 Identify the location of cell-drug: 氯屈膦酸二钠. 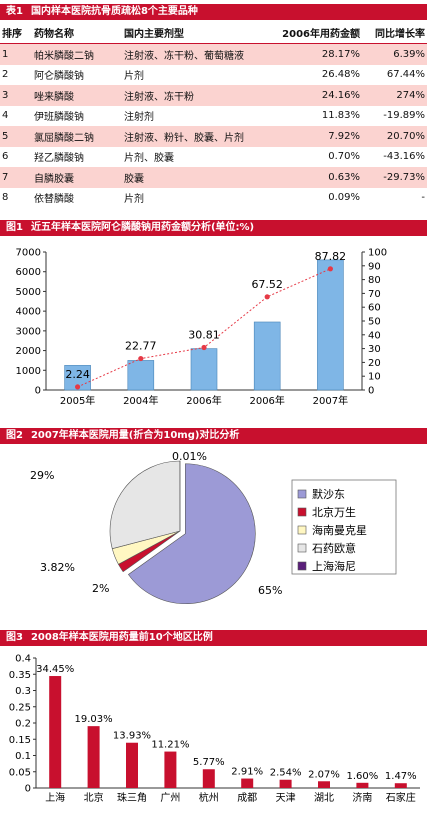
(77, 136).